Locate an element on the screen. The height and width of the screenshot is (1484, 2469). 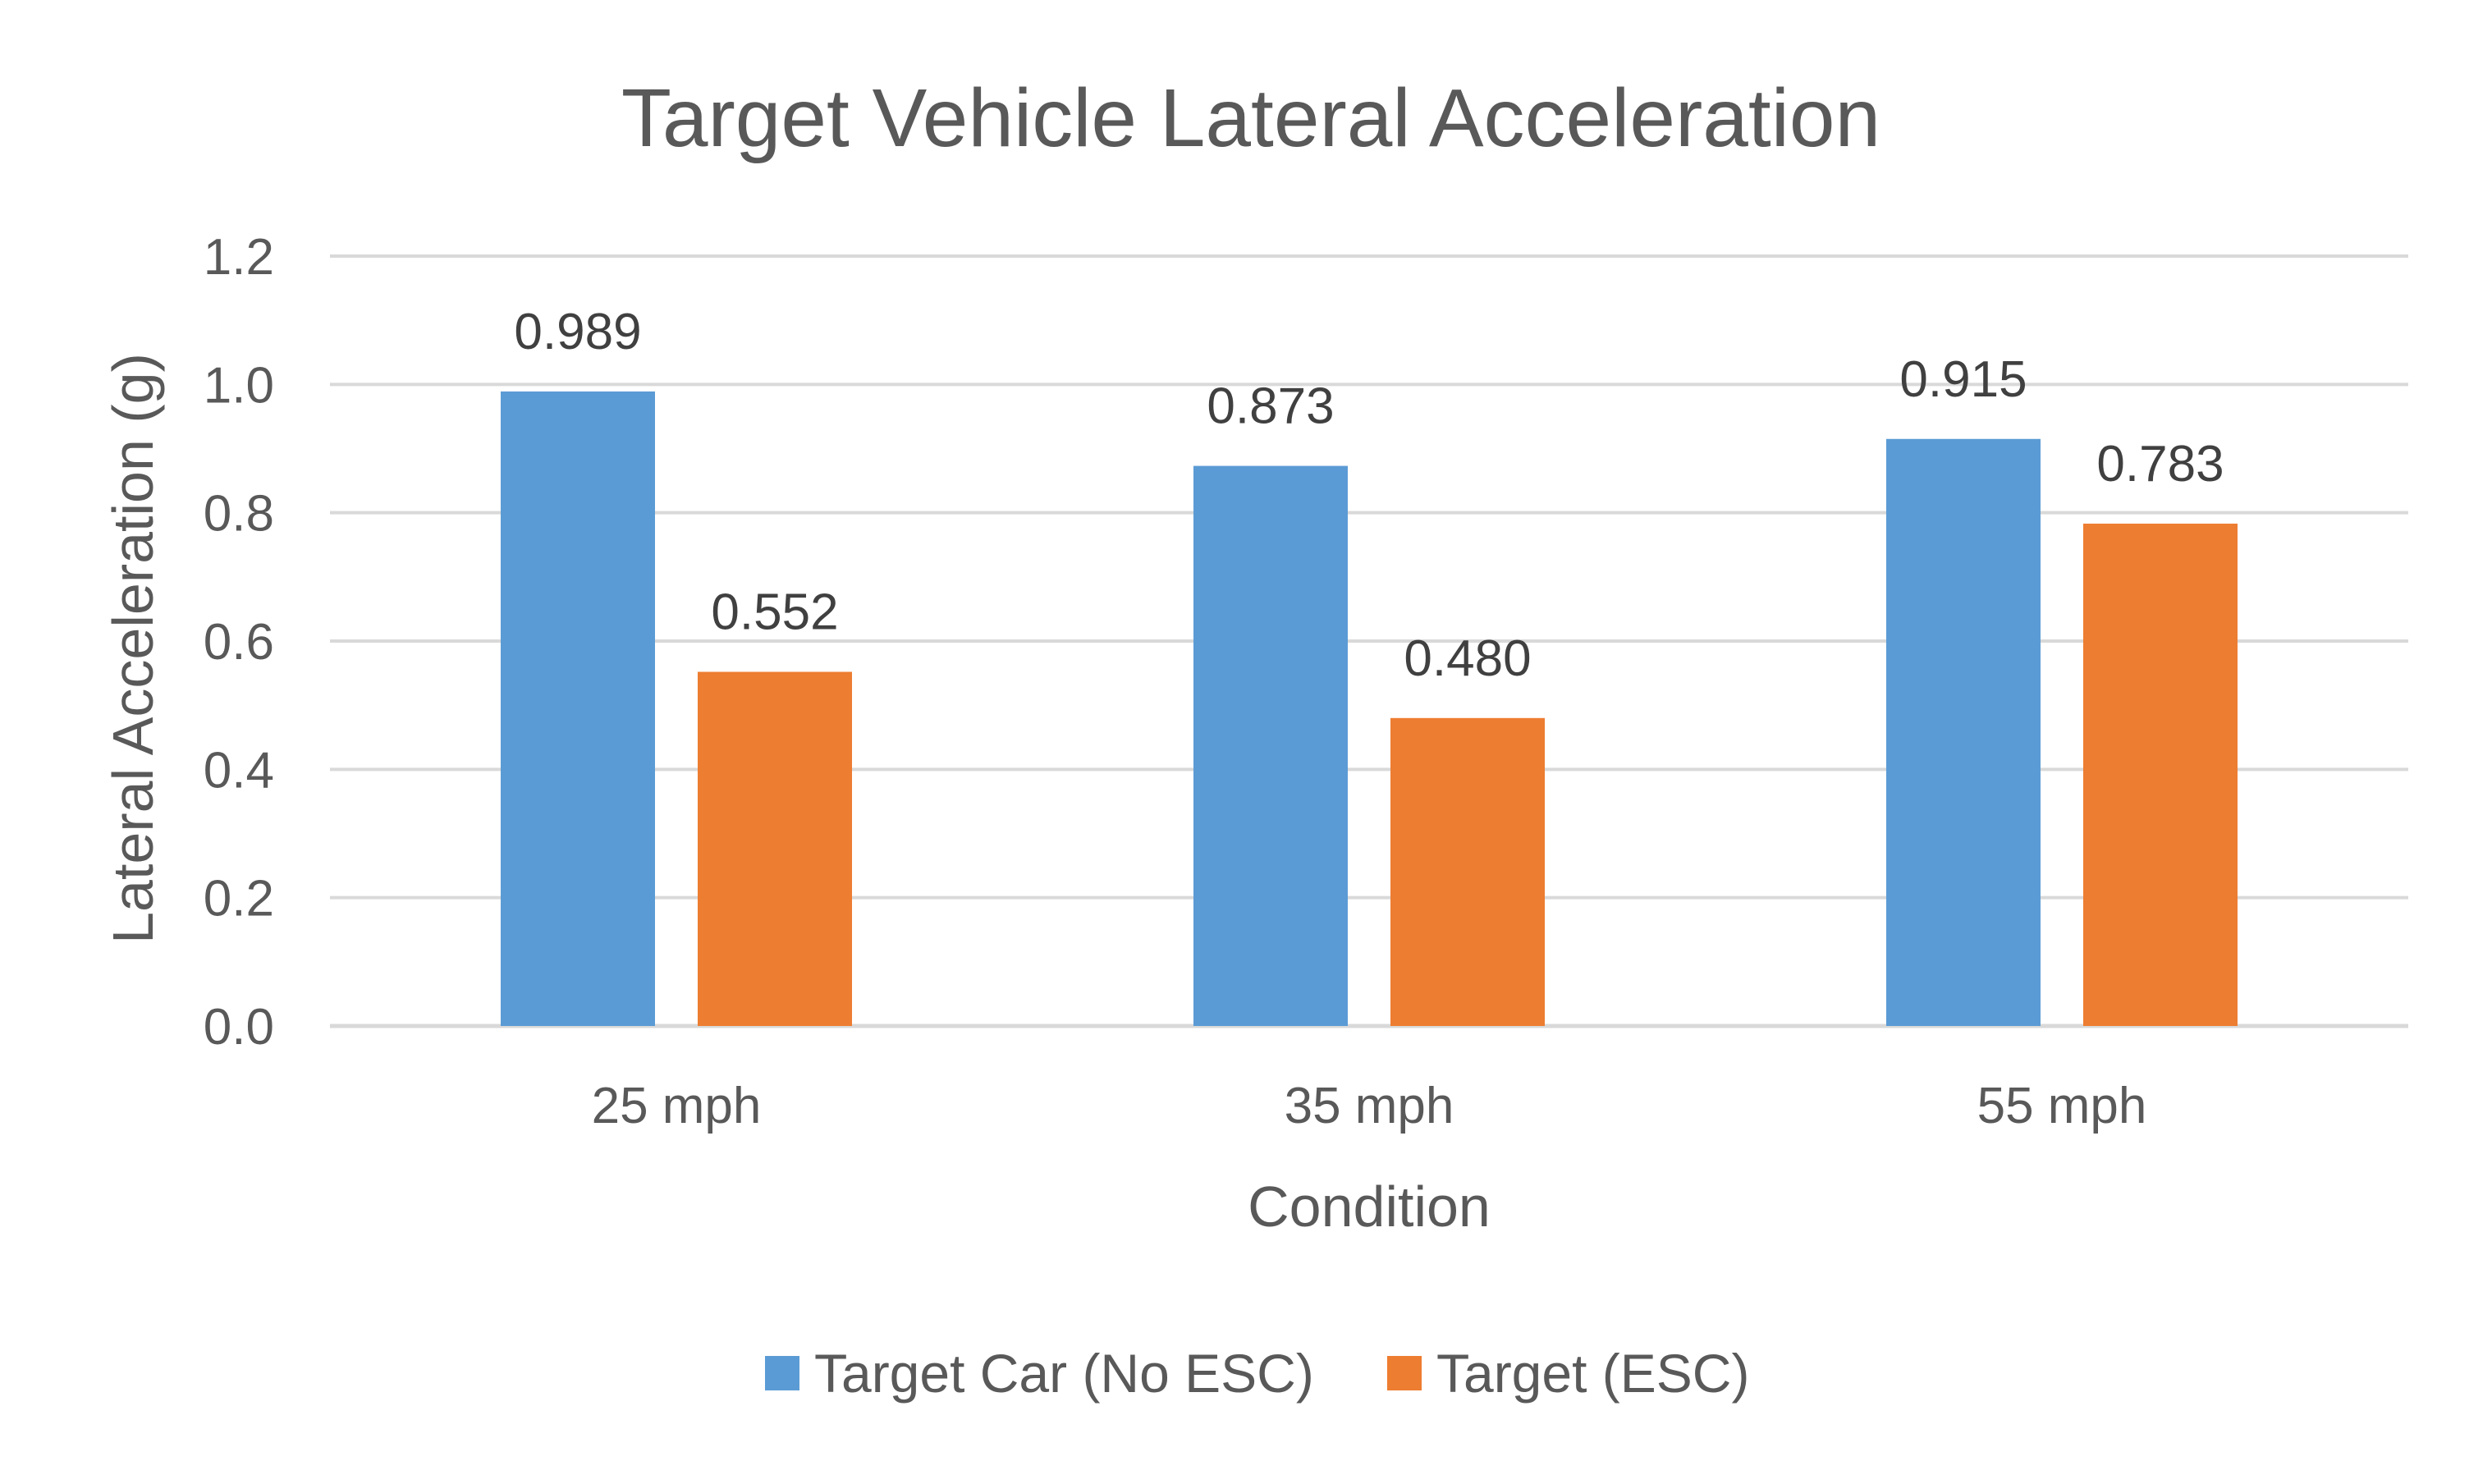
y-tick-label: 0.2 is located at coordinates (239, 899).